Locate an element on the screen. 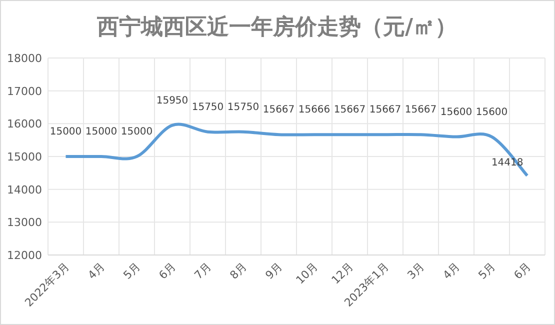 Image resolution: width=555 pixels, height=325 pixels. y-tick-label: 17000 is located at coordinates (24, 91).